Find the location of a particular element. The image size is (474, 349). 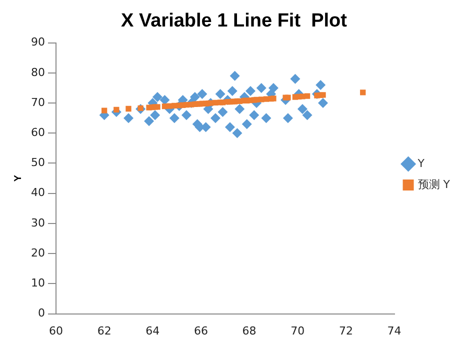

y-tick-label: 50 is located at coordinates (37, 163).